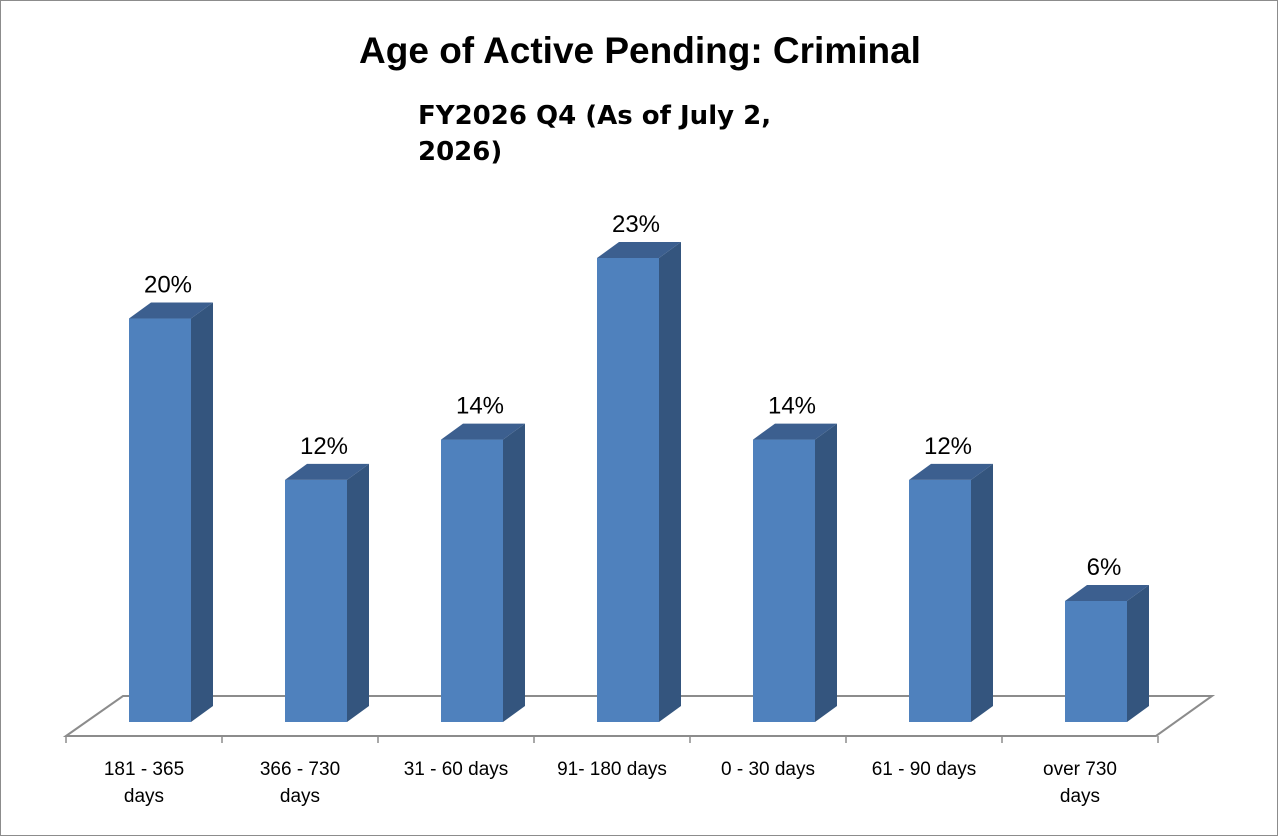  What do you see at coordinates (768, 769) in the screenshot?
I see `x-tick-label: 0 - 30 days` at bounding box center [768, 769].